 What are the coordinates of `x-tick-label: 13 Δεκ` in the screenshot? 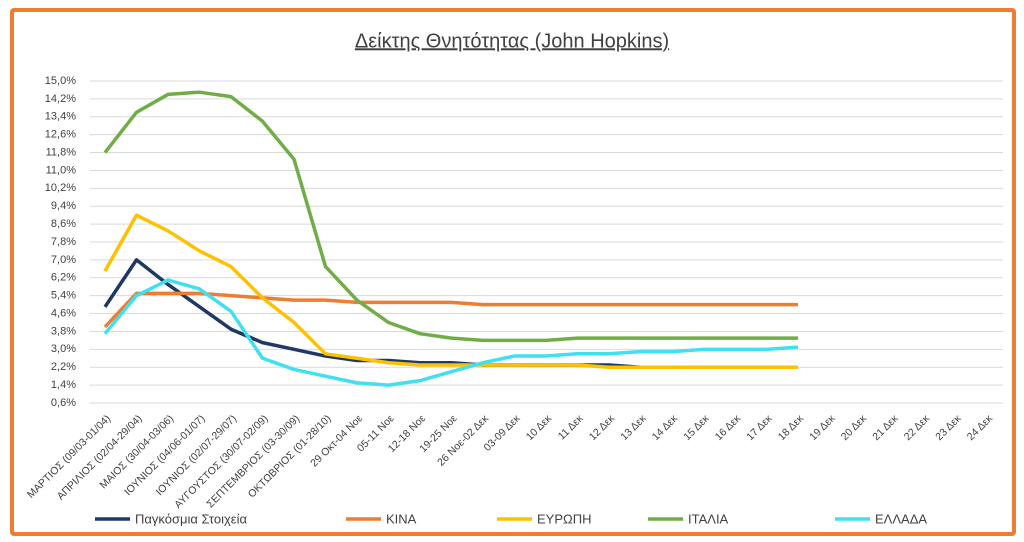 It's located at (633, 427).